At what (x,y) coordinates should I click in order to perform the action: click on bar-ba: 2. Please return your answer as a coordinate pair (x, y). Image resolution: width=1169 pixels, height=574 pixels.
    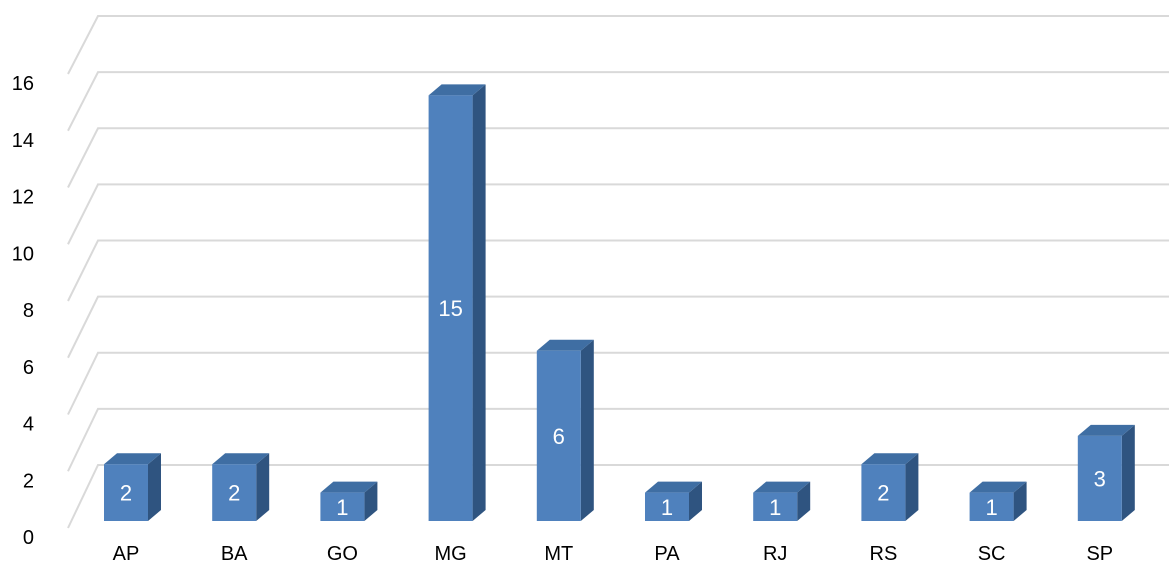
    Looking at the image, I should click on (241, 487).